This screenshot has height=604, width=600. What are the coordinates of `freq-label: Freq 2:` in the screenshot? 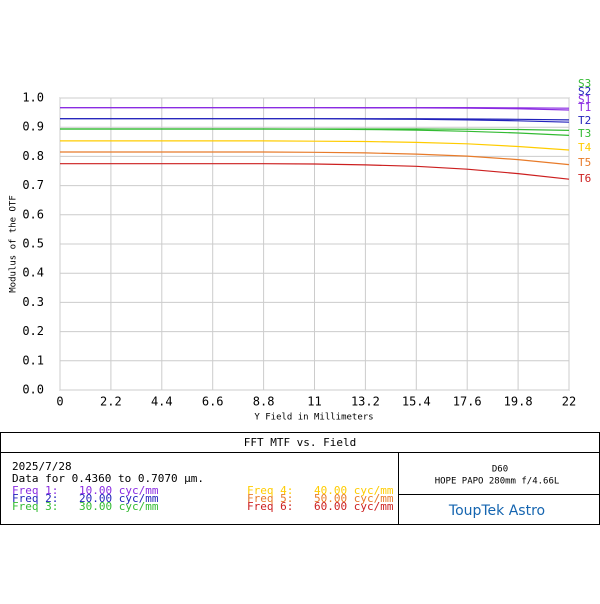 It's located at (35, 498).